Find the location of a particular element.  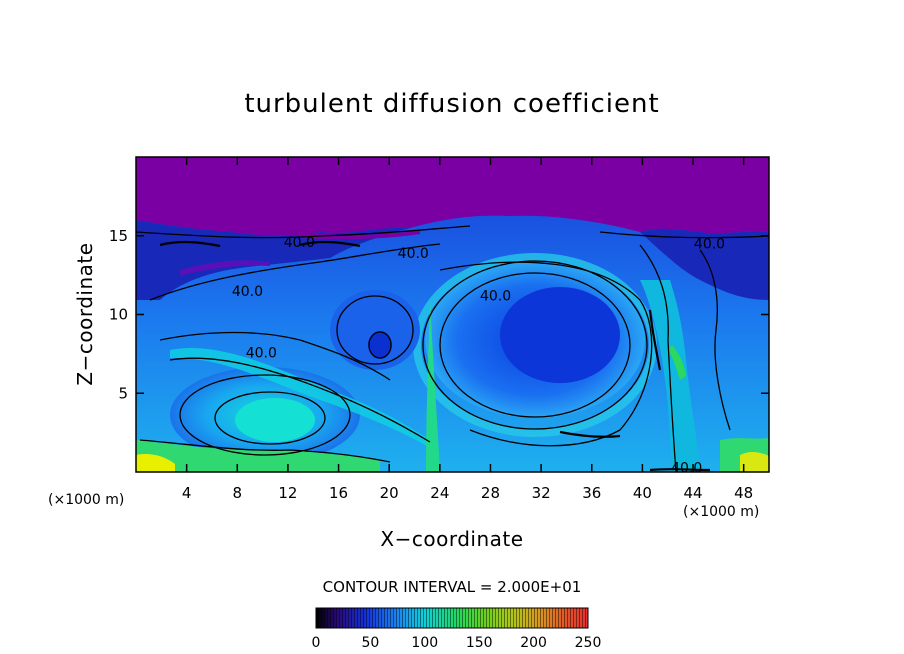

colorbar-frame is located at coordinates (452, 618).